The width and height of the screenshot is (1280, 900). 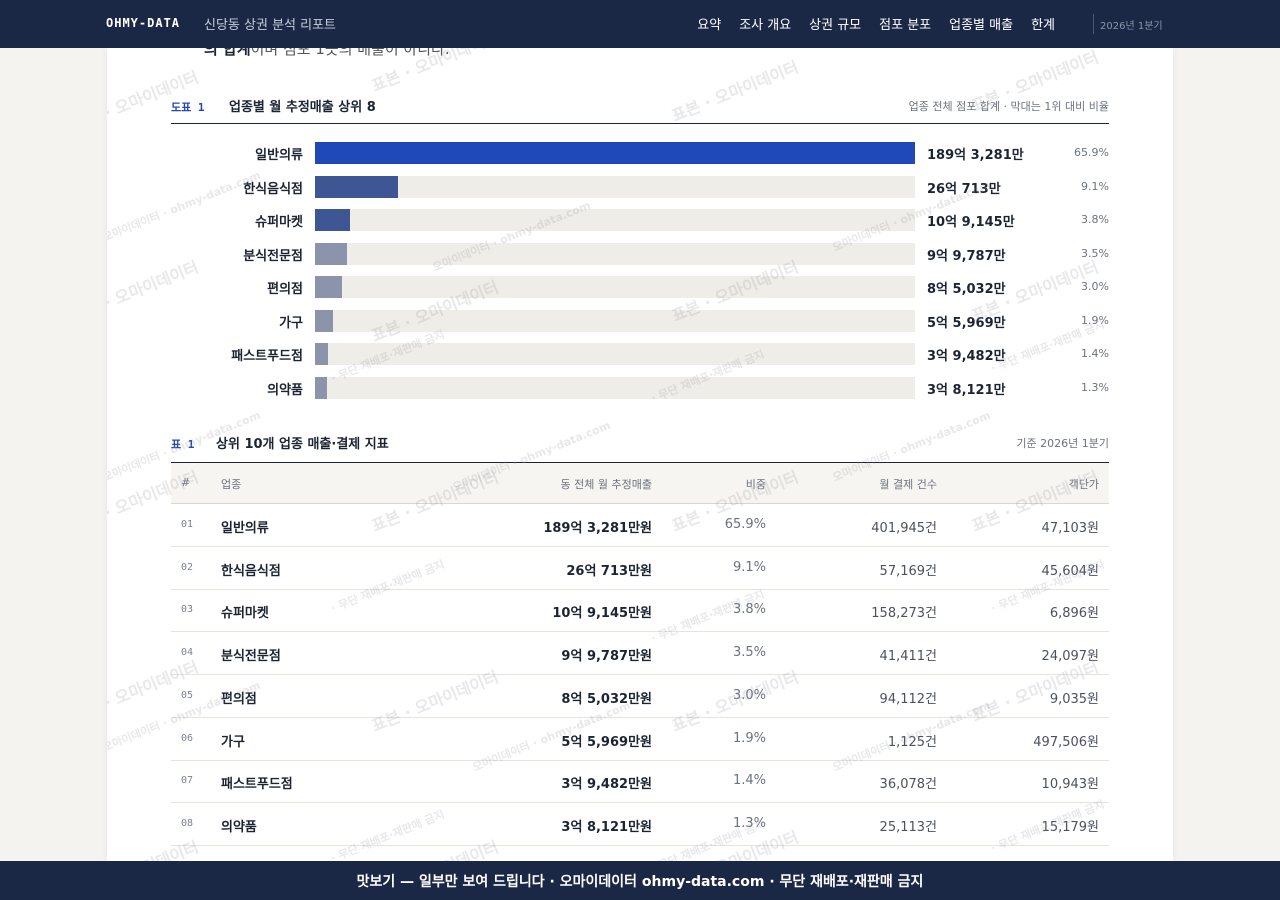 What do you see at coordinates (186, 482) in the screenshot?
I see `col-index: #` at bounding box center [186, 482].